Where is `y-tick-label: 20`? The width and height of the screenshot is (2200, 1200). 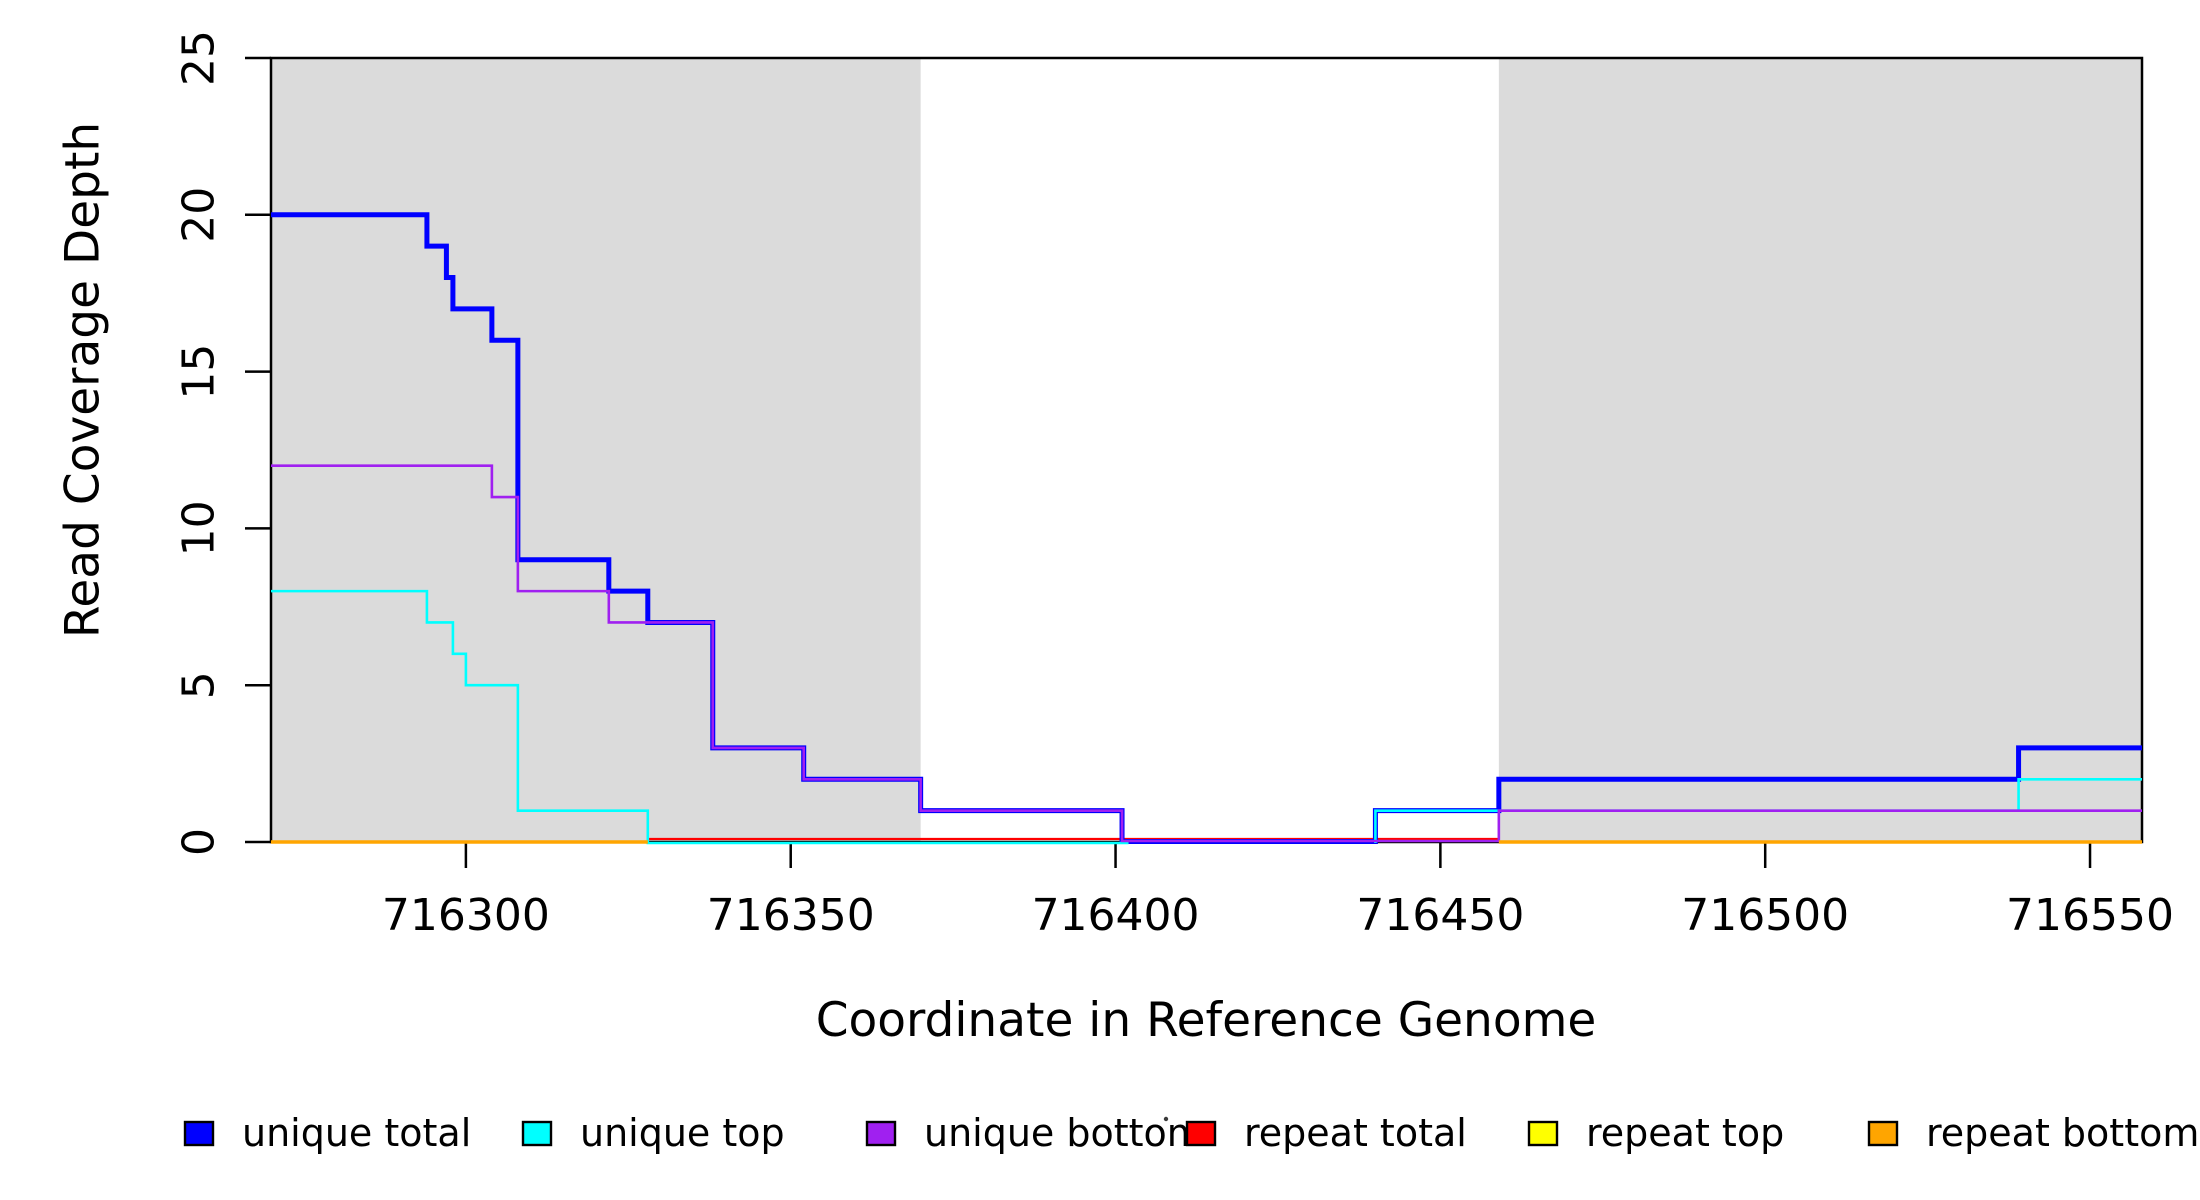 y-tick-label: 20 is located at coordinates (198, 215).